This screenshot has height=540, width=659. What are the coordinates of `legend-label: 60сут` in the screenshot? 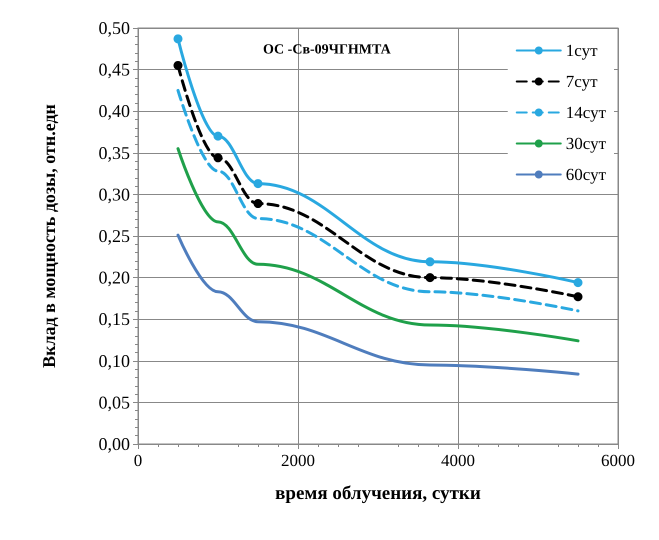 It's located at (586, 174).